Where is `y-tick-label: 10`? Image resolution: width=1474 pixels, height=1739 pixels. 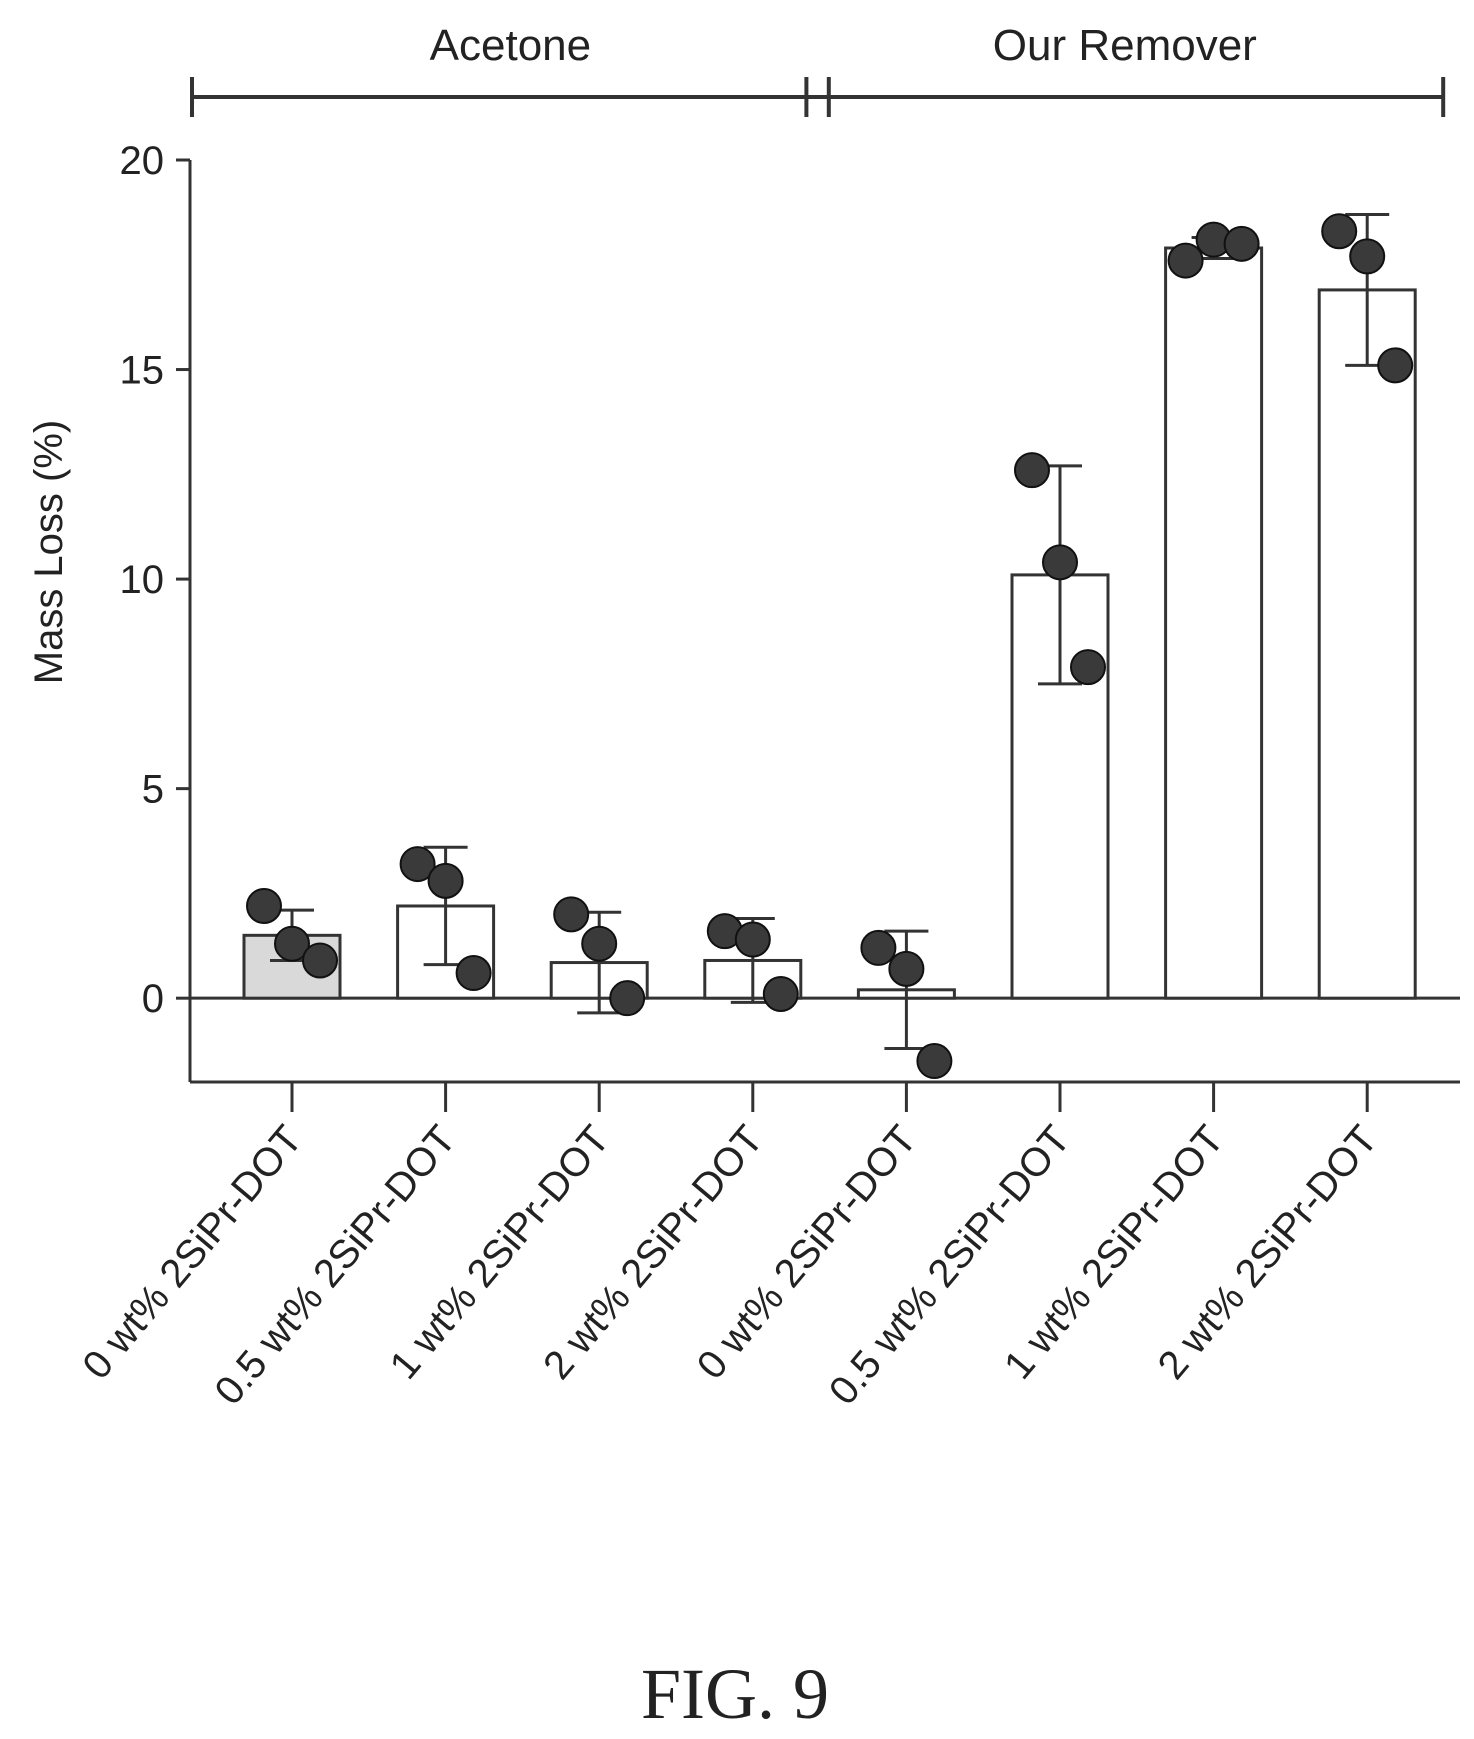
y-tick-label: 10 is located at coordinates (142, 580).